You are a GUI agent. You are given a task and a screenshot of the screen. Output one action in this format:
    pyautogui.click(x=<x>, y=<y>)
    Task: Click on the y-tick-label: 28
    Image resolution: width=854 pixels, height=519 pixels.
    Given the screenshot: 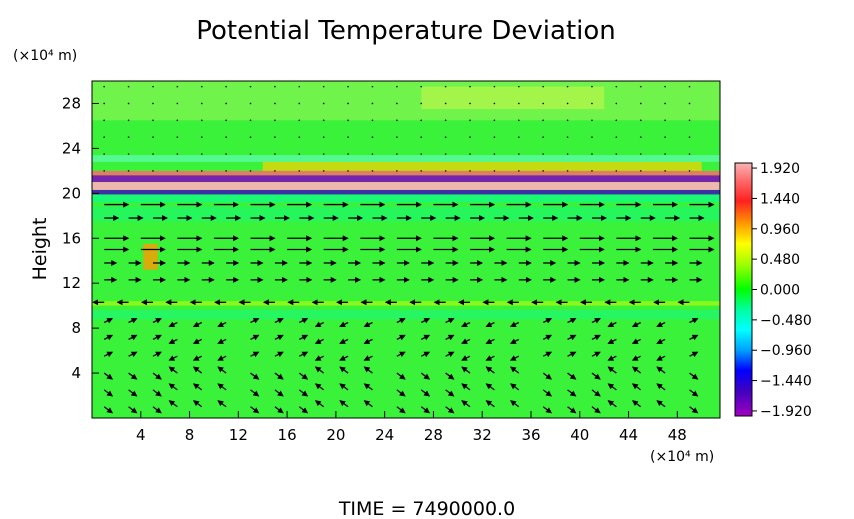 What is the action you would take?
    pyautogui.click(x=71, y=103)
    